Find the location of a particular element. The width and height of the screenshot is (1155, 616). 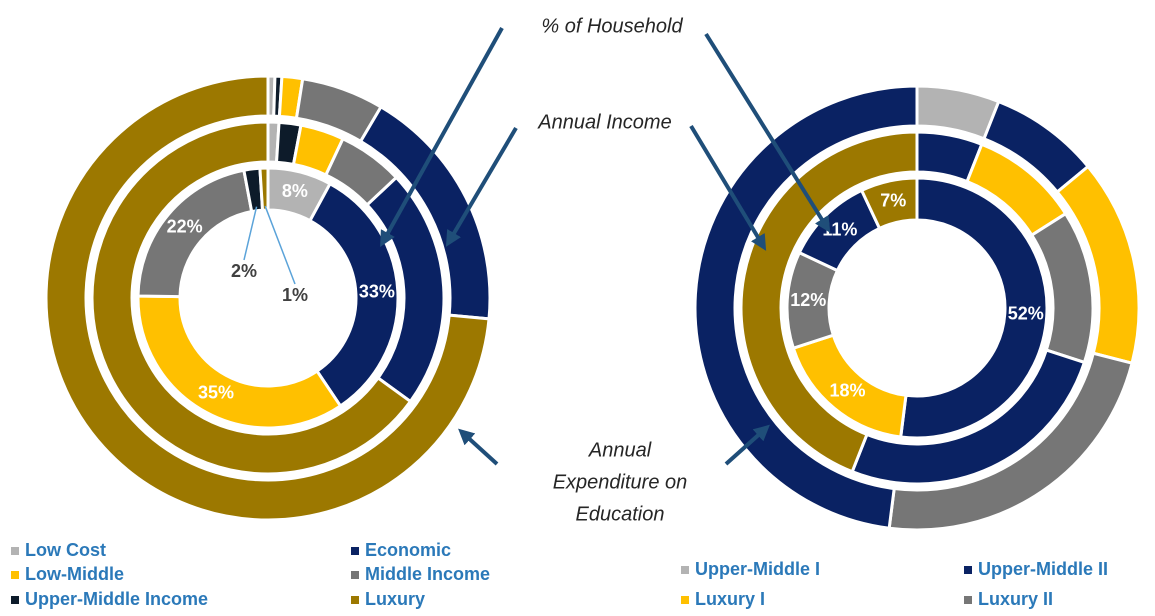

data-label: 2% is located at coordinates (244, 271).